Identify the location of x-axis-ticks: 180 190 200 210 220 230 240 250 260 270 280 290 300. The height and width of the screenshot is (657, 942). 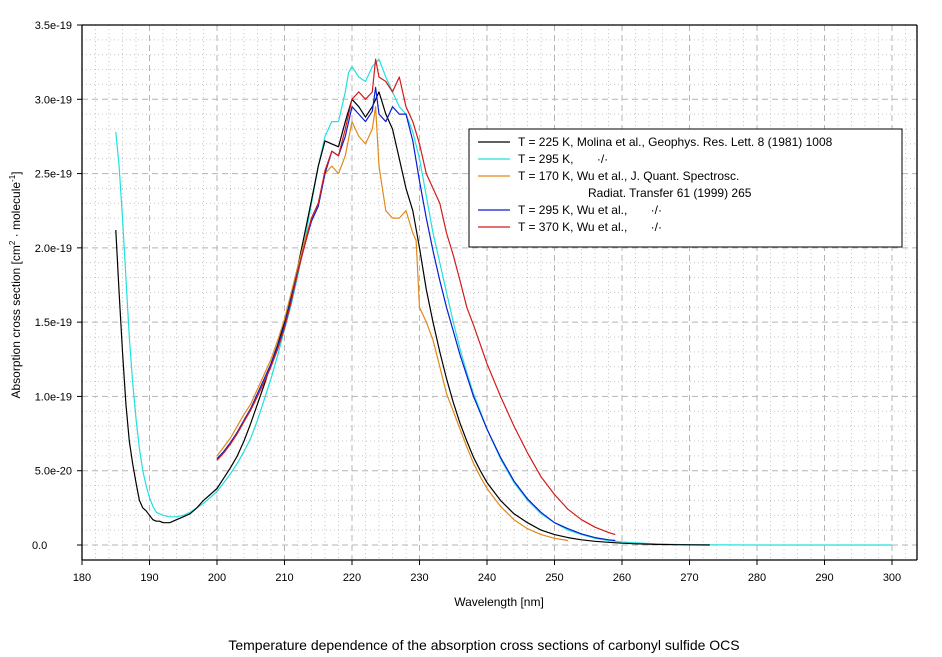
(487, 572).